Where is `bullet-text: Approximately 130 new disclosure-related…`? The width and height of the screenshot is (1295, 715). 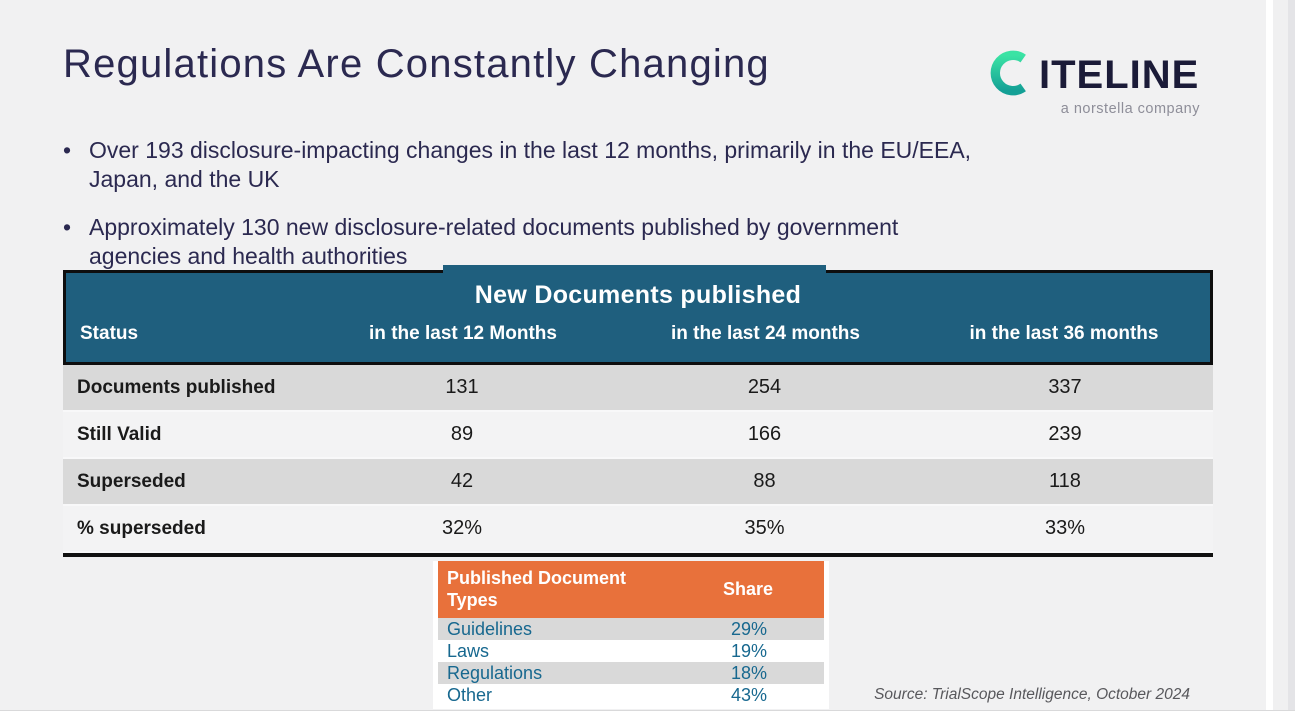
bullet-text: Approximately 130 new disclosure-related… is located at coordinates (493, 242).